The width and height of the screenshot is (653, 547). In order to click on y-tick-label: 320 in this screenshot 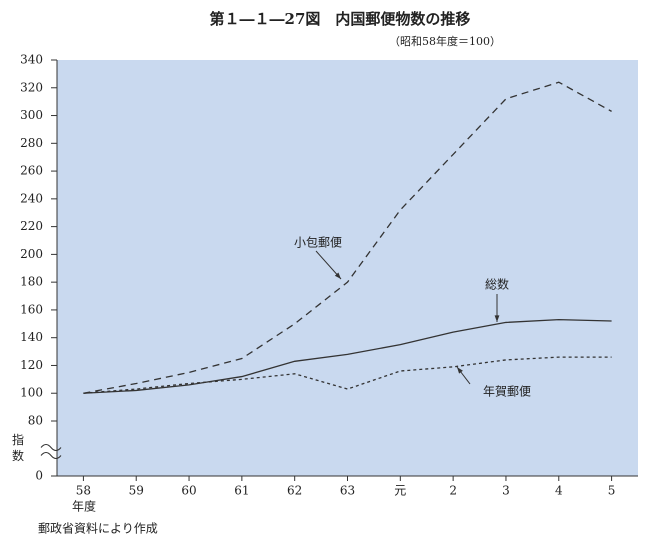, I will do `click(31, 87)`.